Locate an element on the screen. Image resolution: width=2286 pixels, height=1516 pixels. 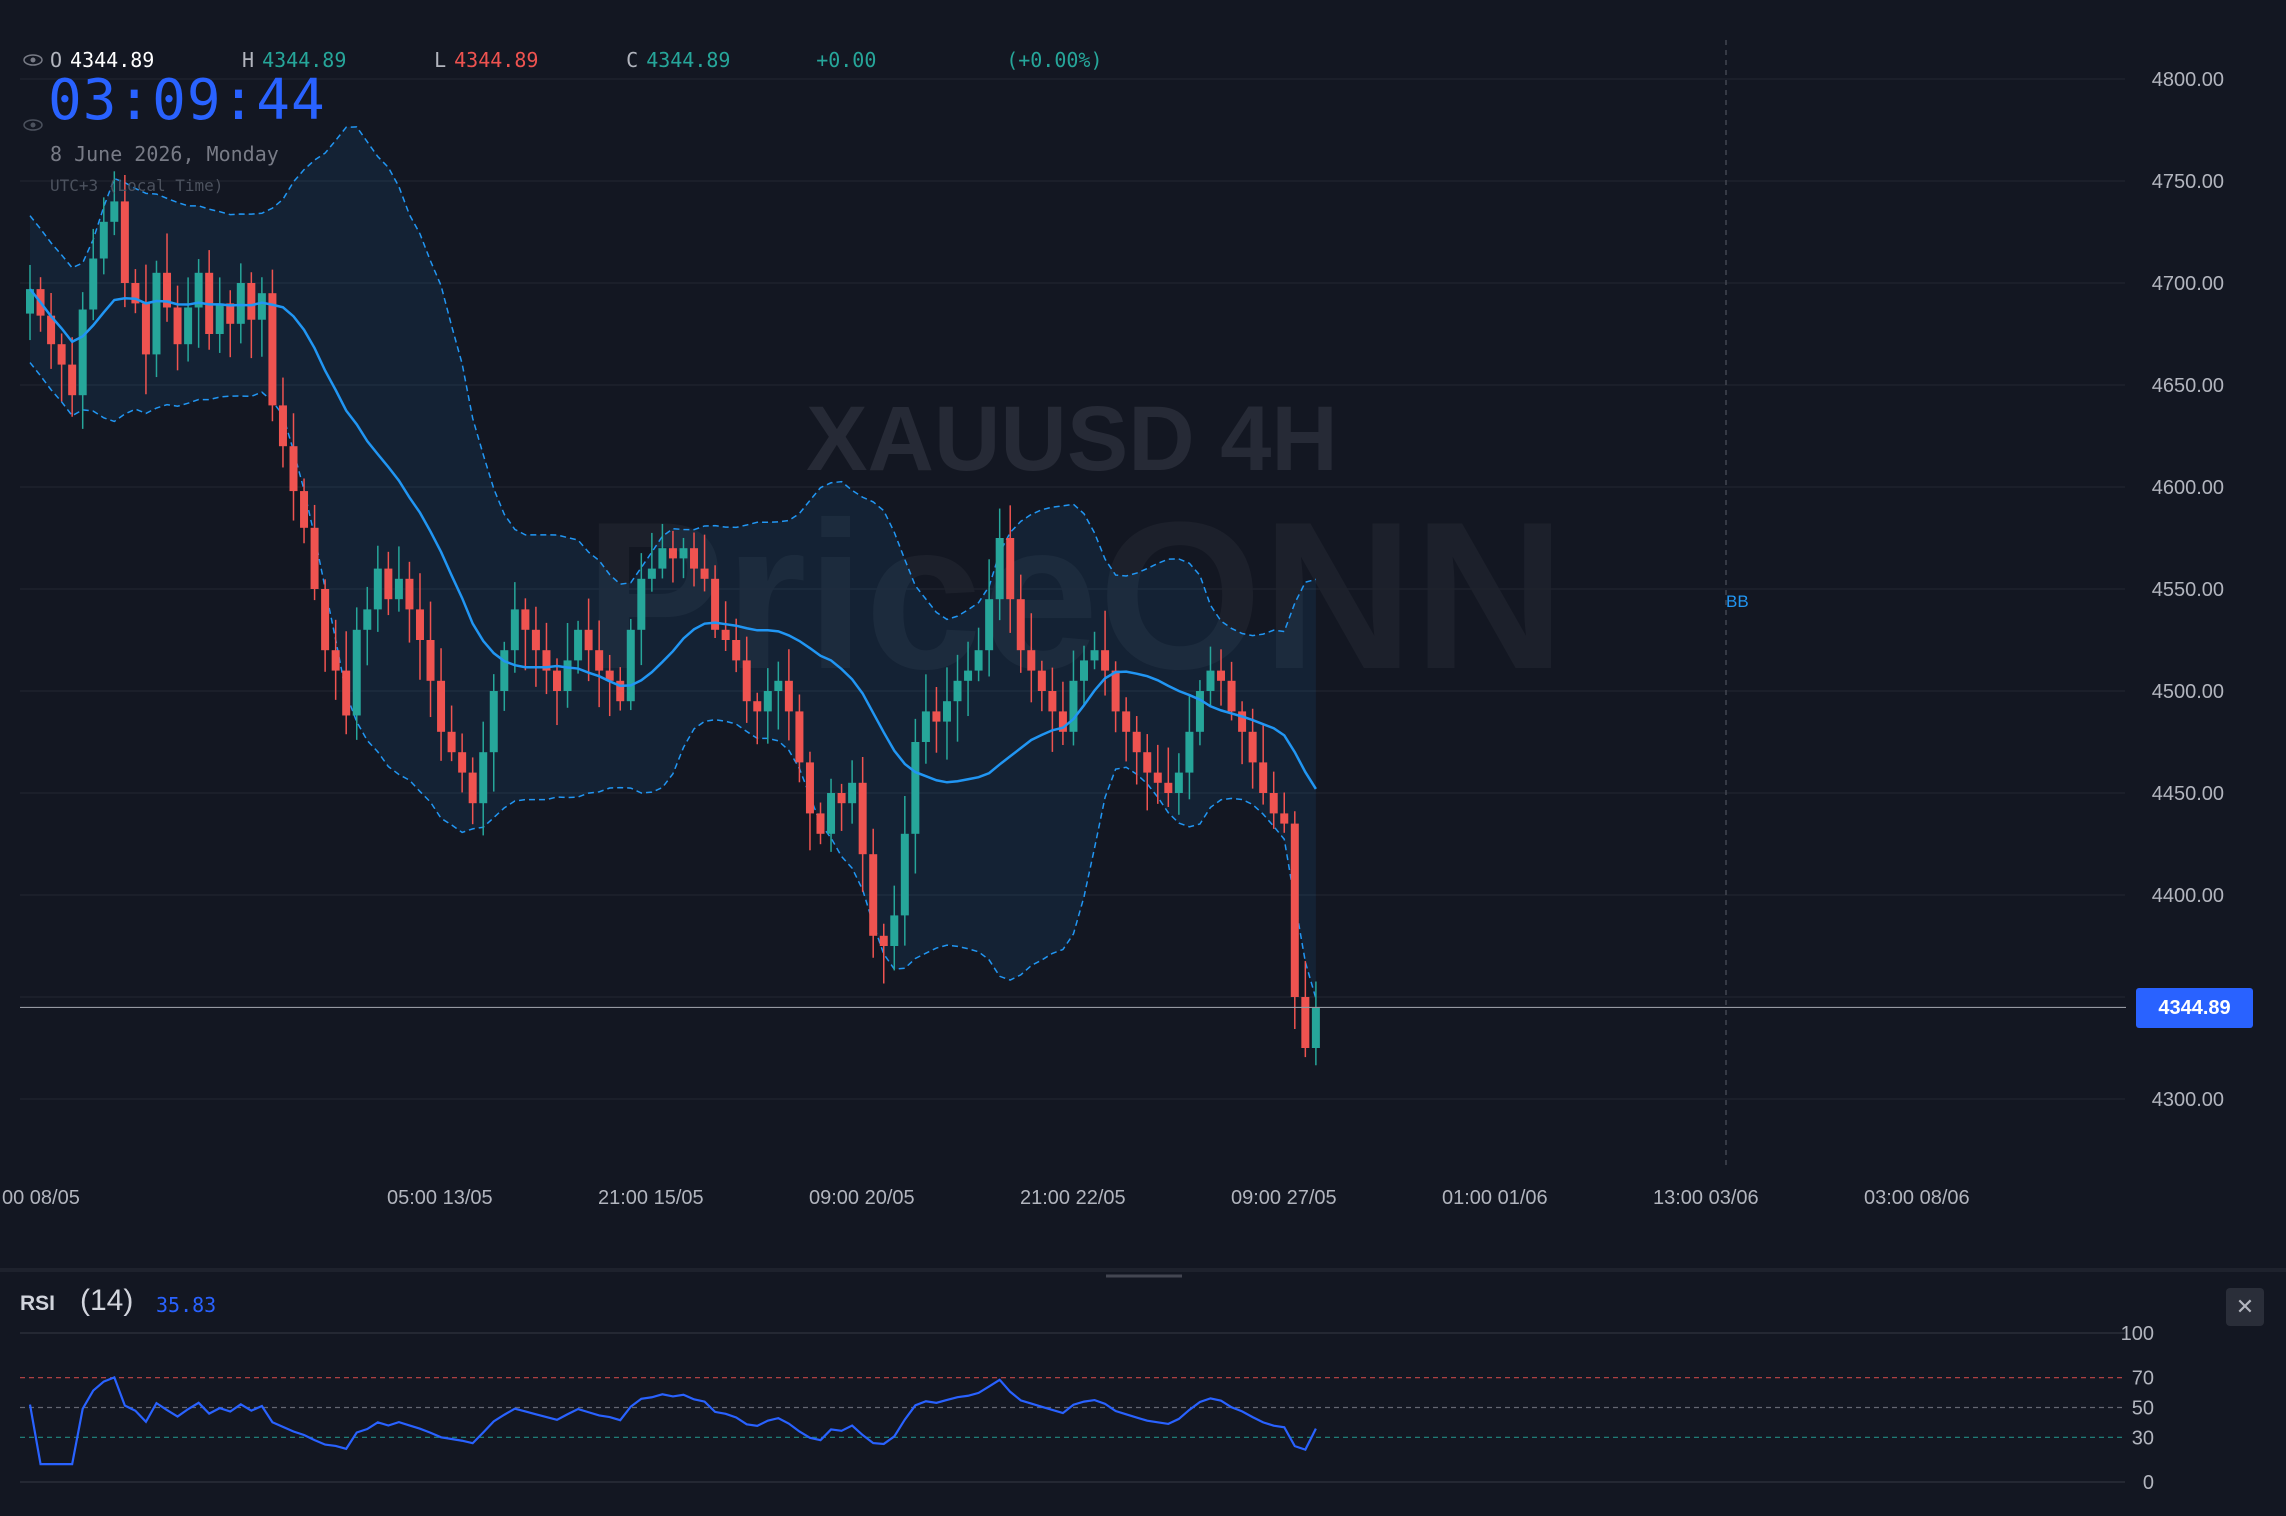
close-label: C is located at coordinates (632, 60).